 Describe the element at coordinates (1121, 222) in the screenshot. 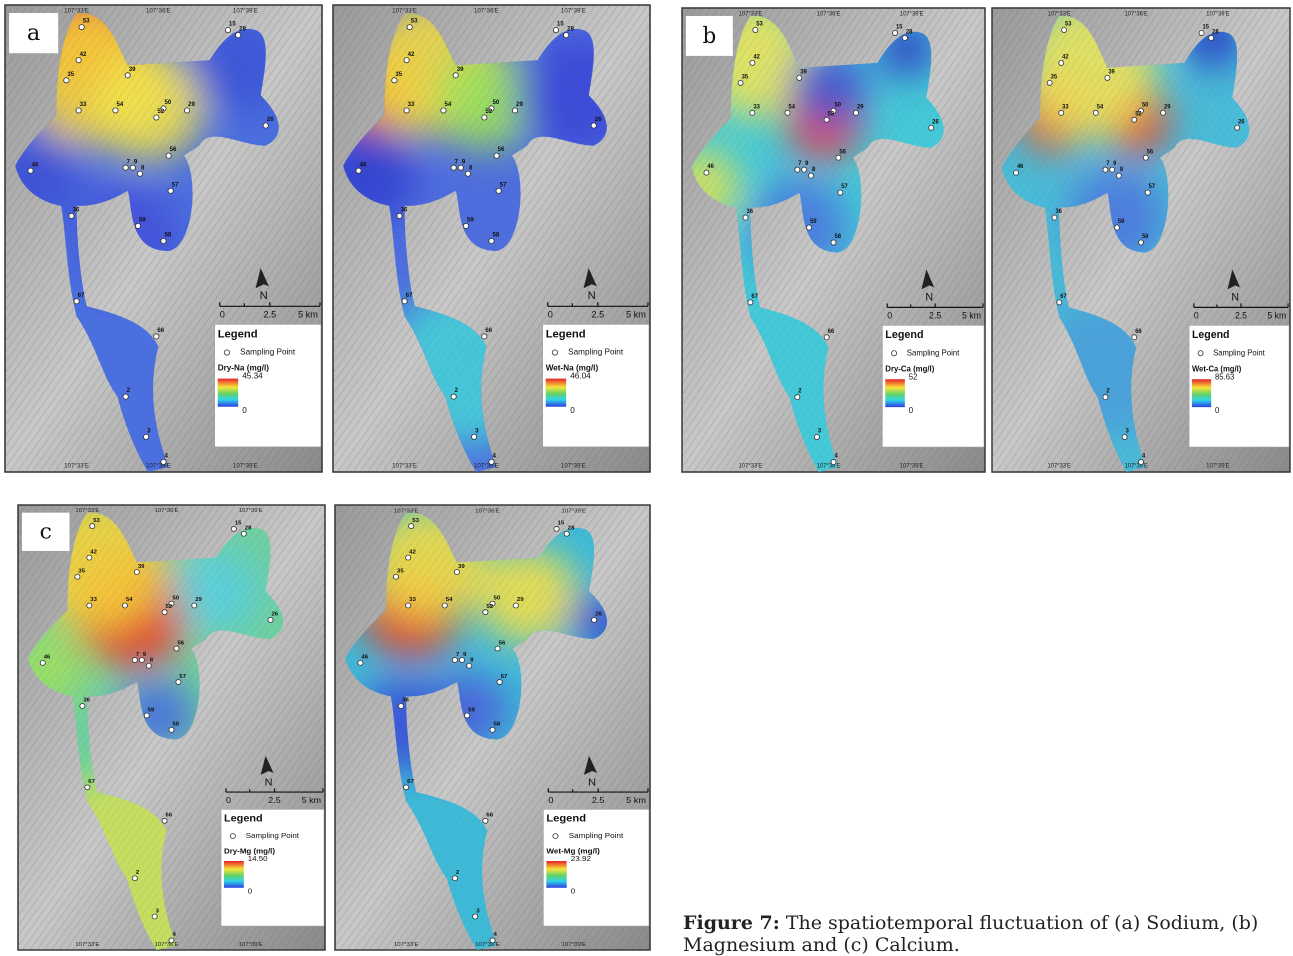

I see `point-label: 59` at that location.